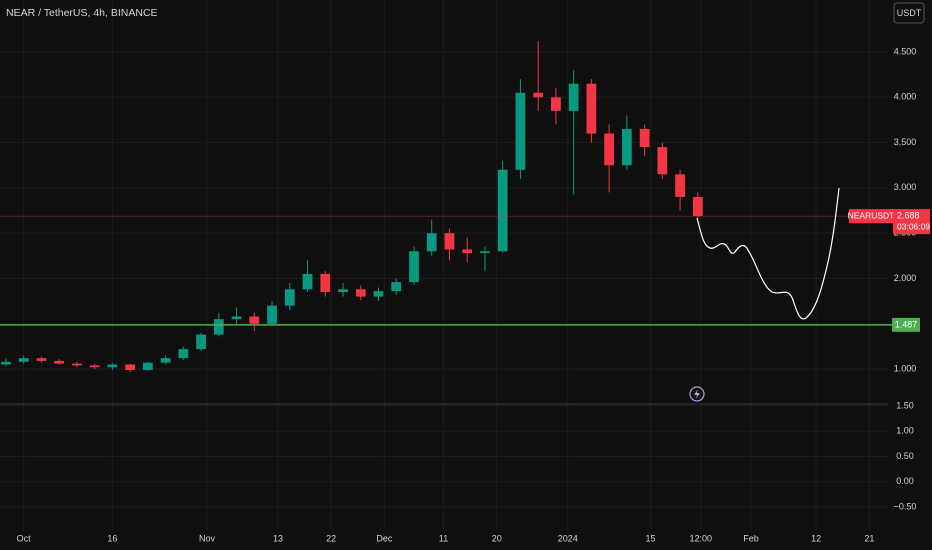 This screenshot has height=550, width=932. I want to click on x-tick-label: Nov, so click(207, 538).